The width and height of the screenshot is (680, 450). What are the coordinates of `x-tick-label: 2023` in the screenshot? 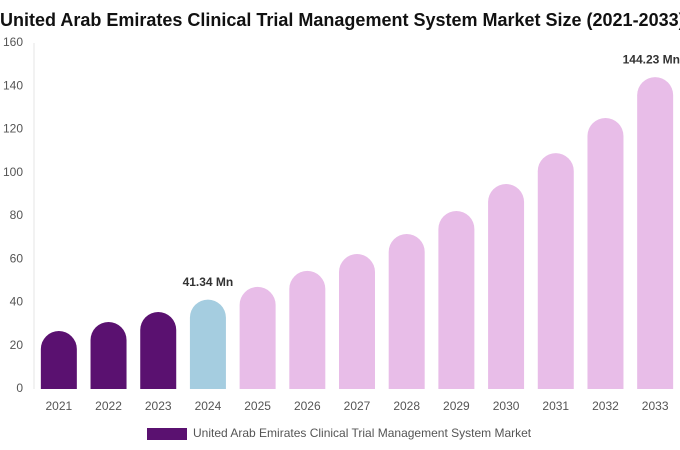 It's located at (158, 406).